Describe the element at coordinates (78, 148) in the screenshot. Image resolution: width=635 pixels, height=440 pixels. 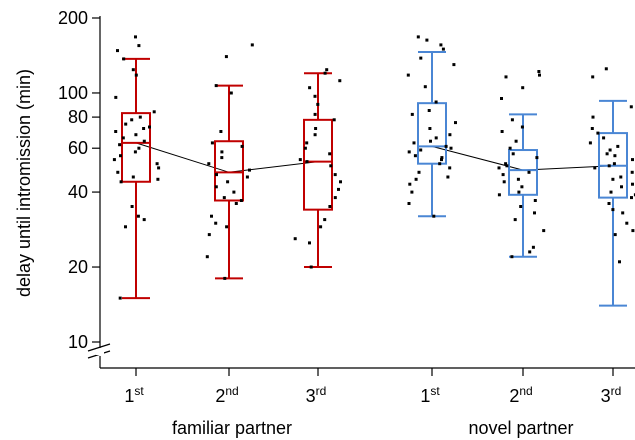
I see `y-tick-label: 60` at that location.